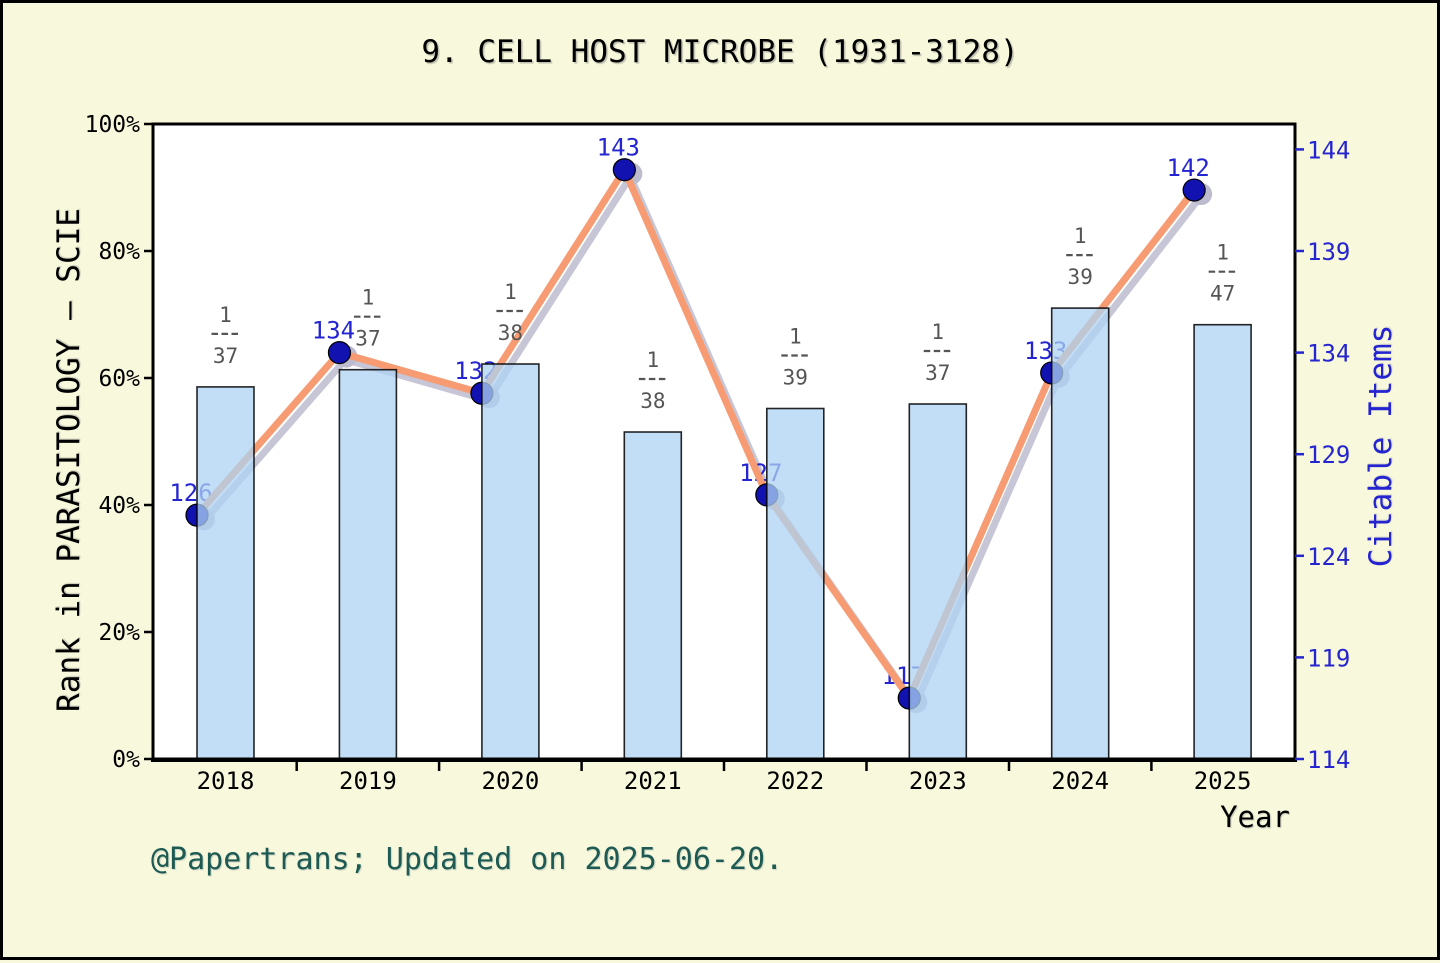 Image resolution: width=1440 pixels, height=963 pixels. Describe the element at coordinates (1328, 658) in the screenshot. I see `right-axis-tick-label: 119` at that location.